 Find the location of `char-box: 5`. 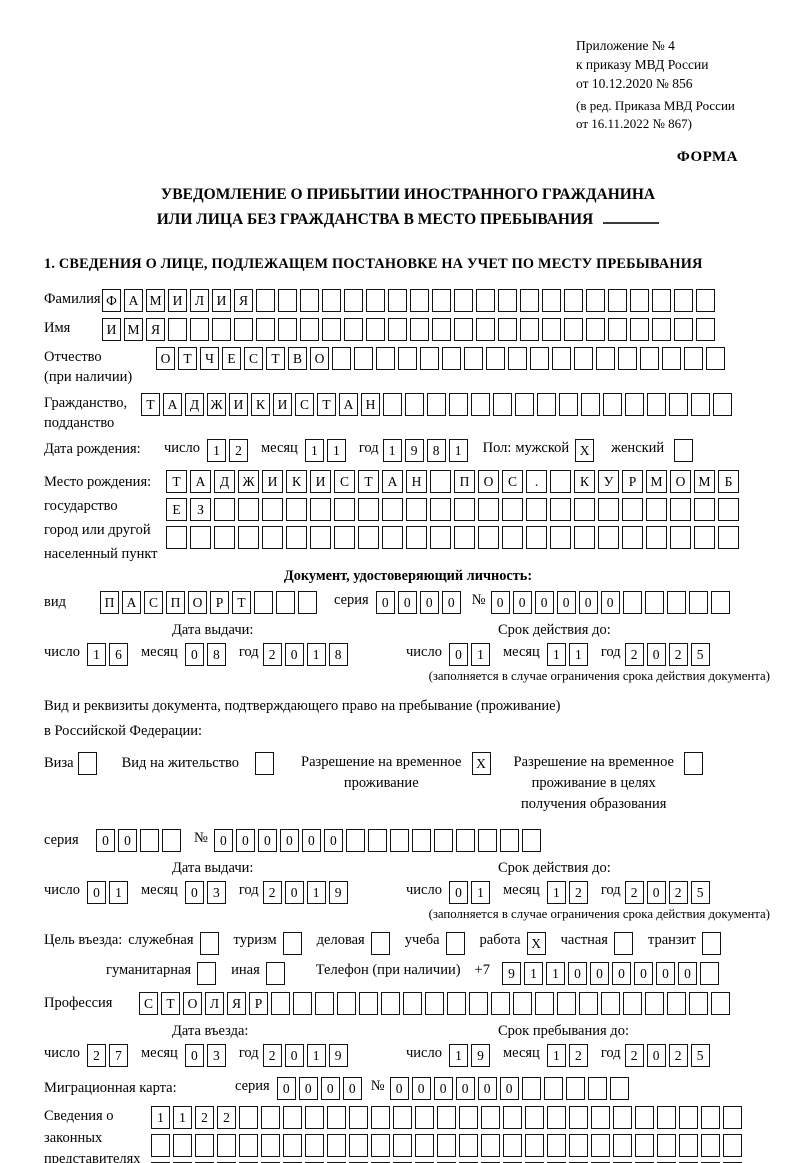

char-box: 5 is located at coordinates (700, 654).